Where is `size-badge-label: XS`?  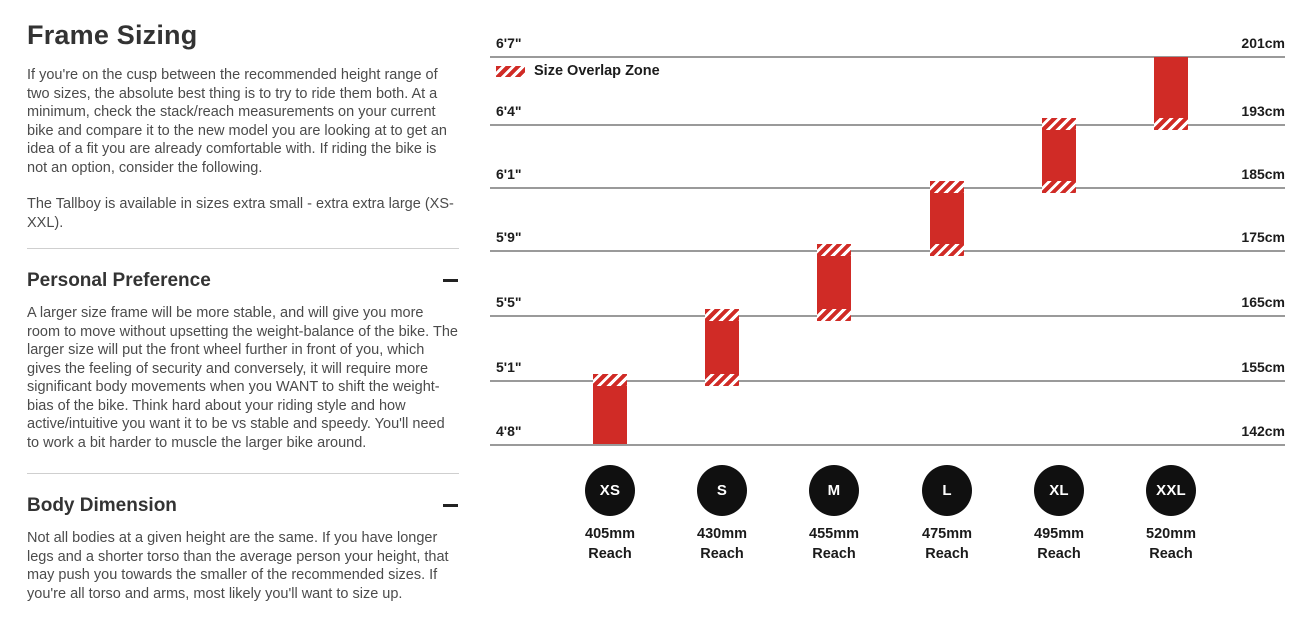 size-badge-label: XS is located at coordinates (610, 490).